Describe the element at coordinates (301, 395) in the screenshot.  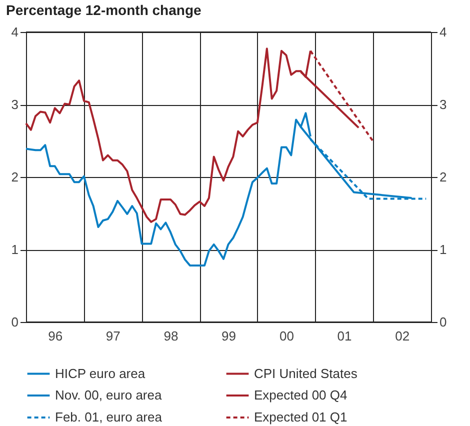
I see `legend-label: Expected 00 Q4` at that location.